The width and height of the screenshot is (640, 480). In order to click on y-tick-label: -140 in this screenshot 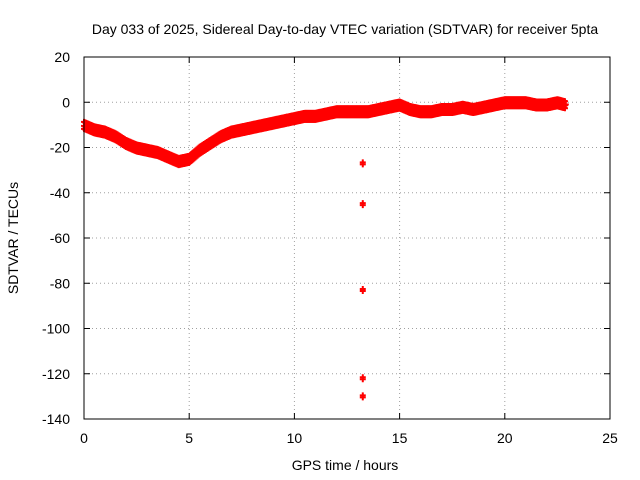, I will do `click(56, 419)`.